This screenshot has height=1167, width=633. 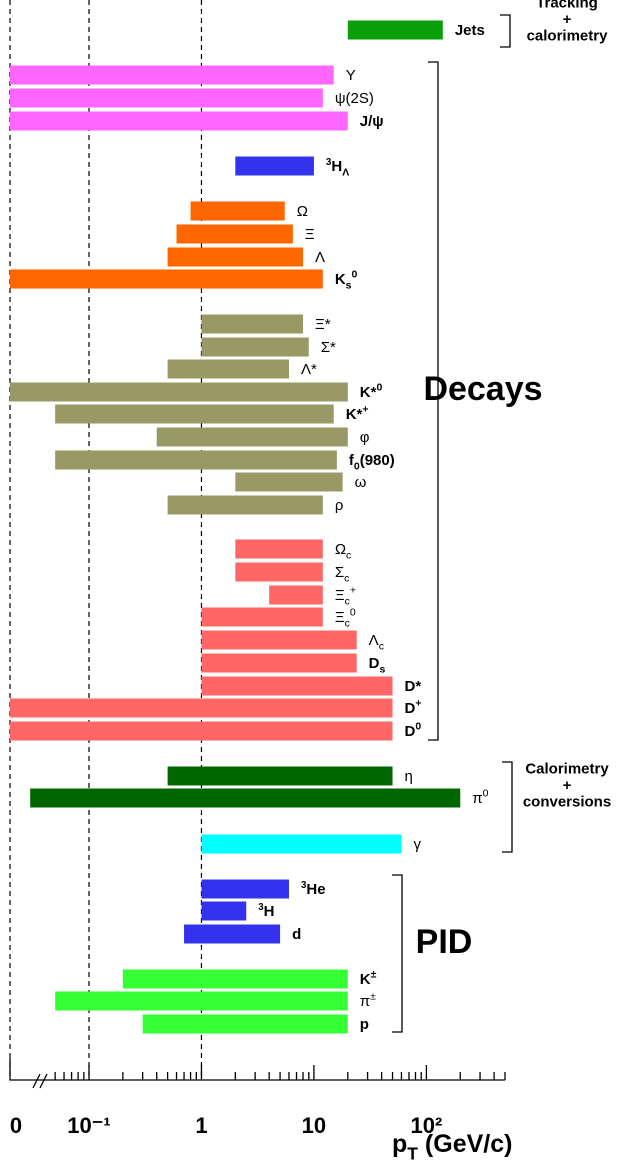 I want to click on label-name: Jets, so click(x=470, y=30).